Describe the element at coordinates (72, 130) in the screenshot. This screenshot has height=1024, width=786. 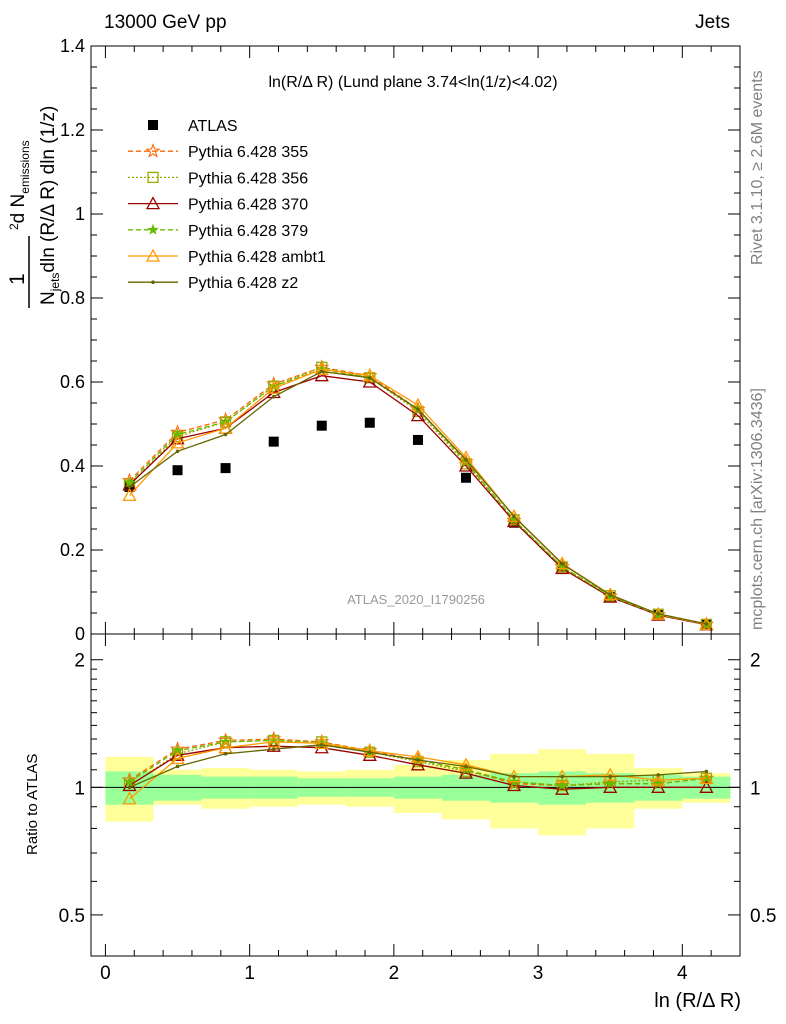
I see `main-y-tick-label: 1.2` at that location.